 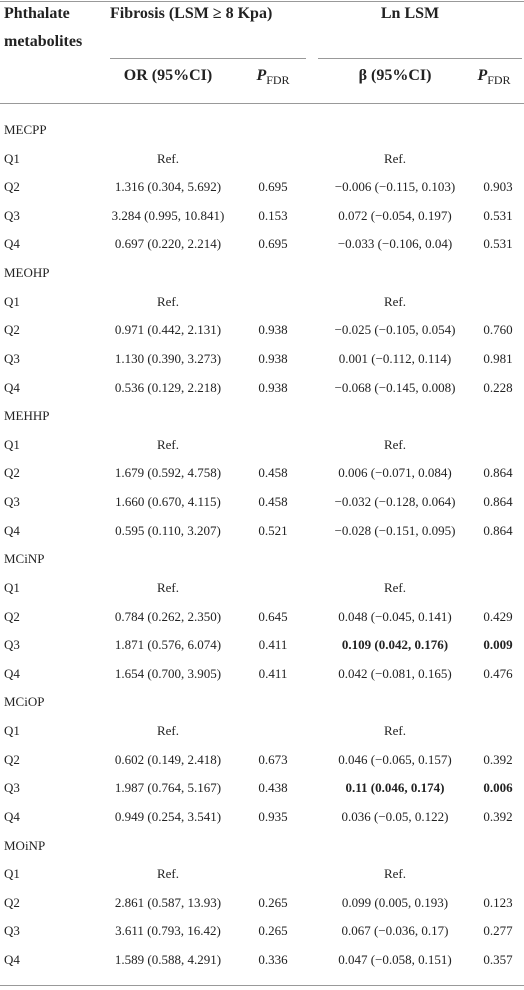 I want to click on or-cell: 2.861 (0.587, 13.93), so click(x=168, y=902).